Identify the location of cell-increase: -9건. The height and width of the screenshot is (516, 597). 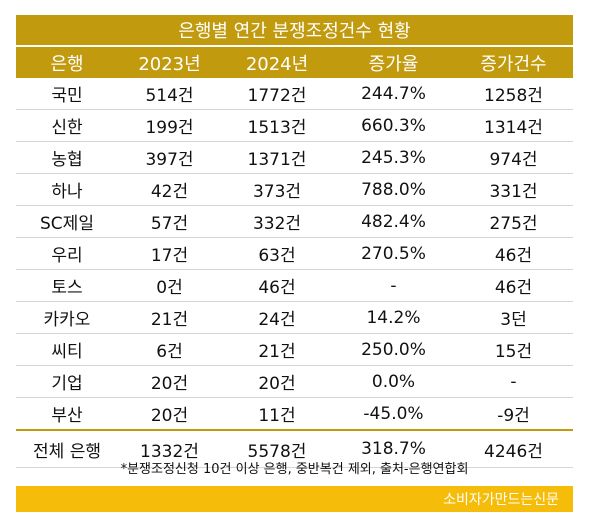
(513, 414).